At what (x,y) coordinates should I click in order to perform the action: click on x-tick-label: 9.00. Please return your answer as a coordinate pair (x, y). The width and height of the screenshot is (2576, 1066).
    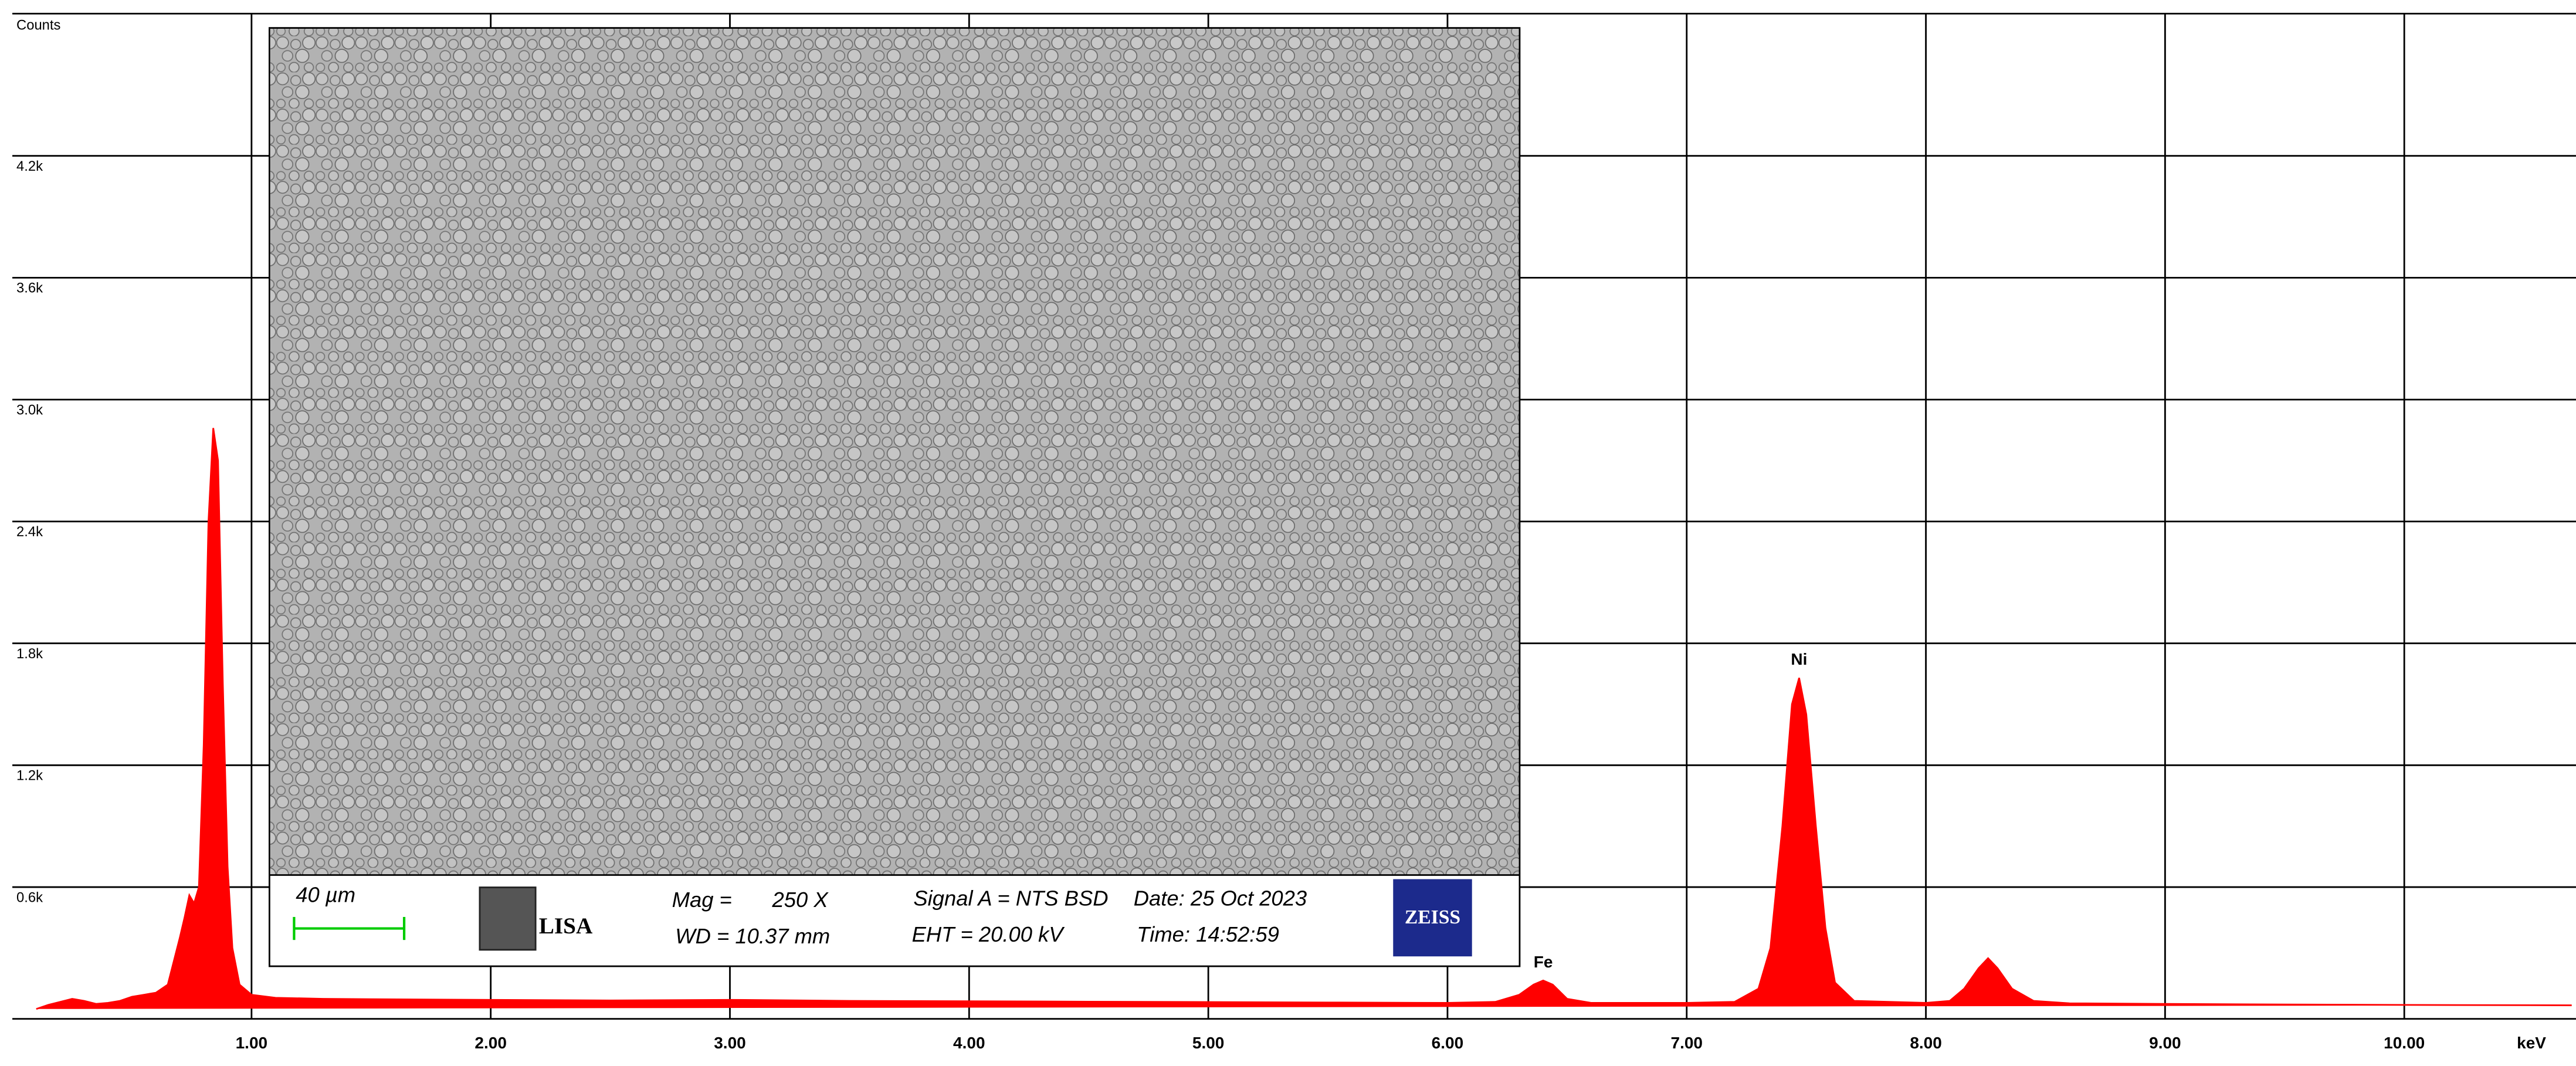
    Looking at the image, I should click on (2165, 1043).